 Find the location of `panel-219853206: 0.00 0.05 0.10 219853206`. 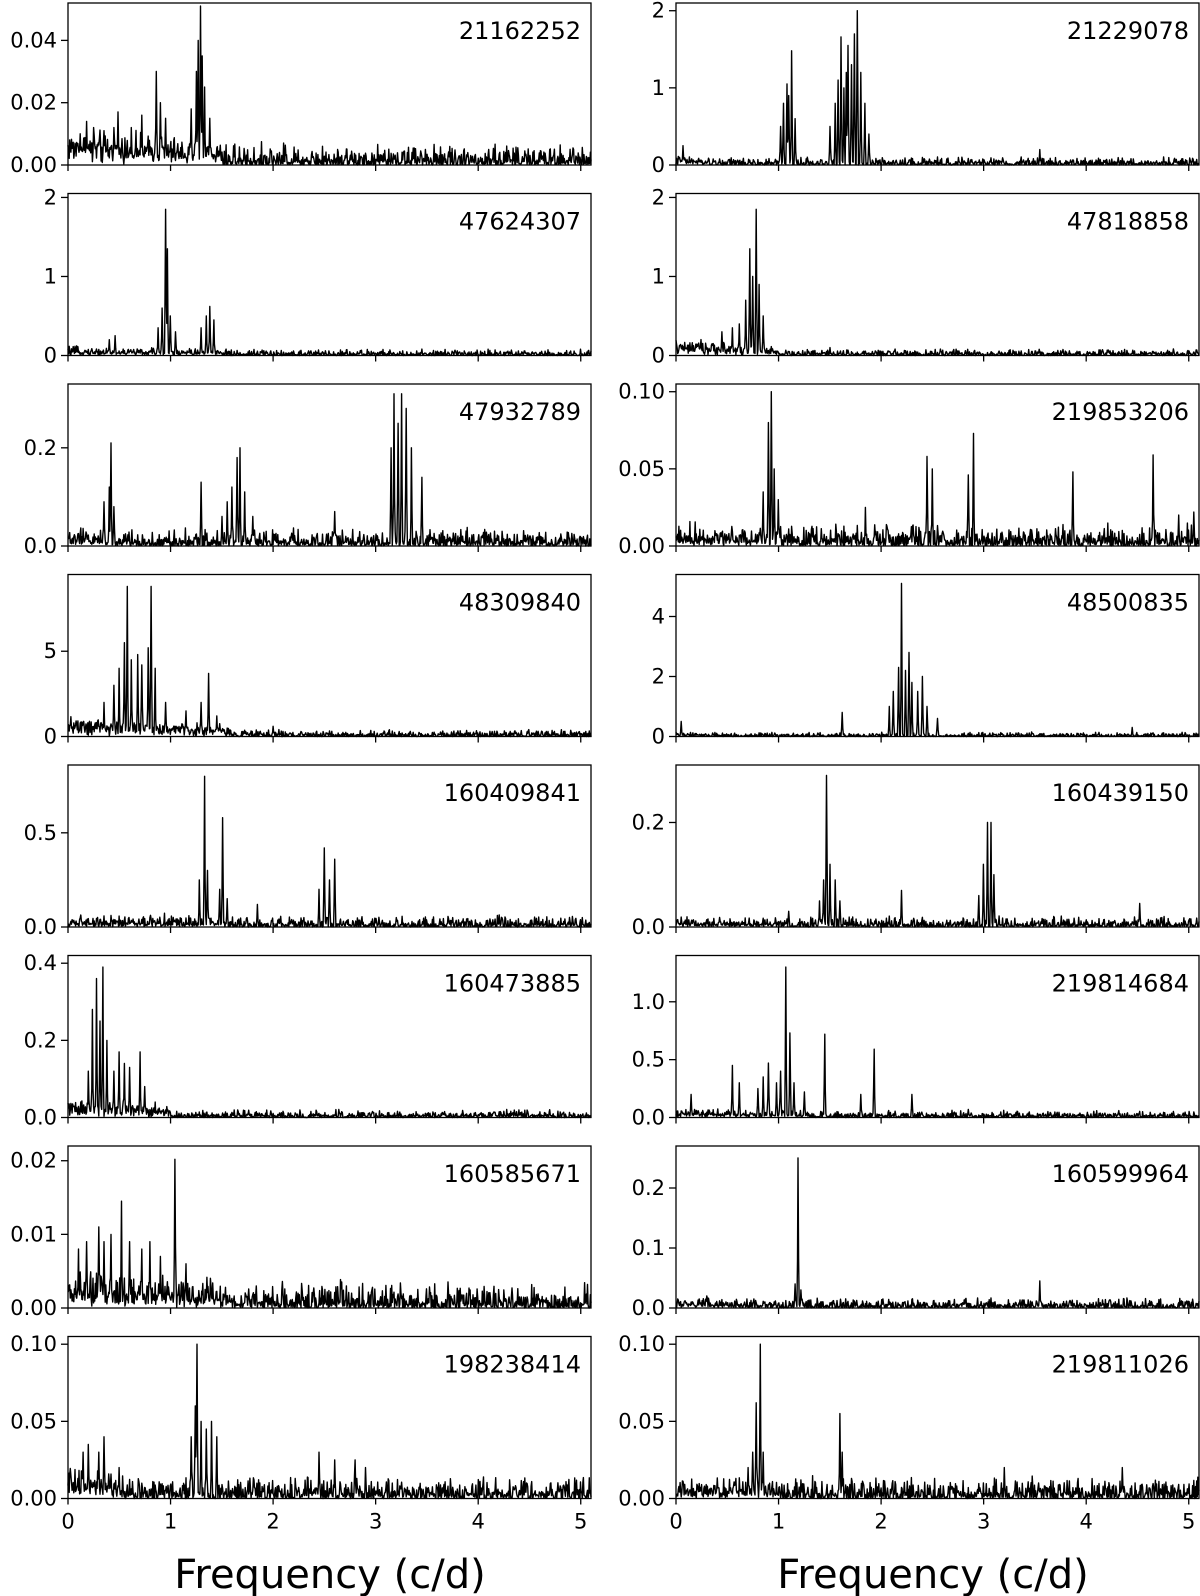

panel-219853206: 0.00 0.05 0.10 219853206 is located at coordinates (909, 469).